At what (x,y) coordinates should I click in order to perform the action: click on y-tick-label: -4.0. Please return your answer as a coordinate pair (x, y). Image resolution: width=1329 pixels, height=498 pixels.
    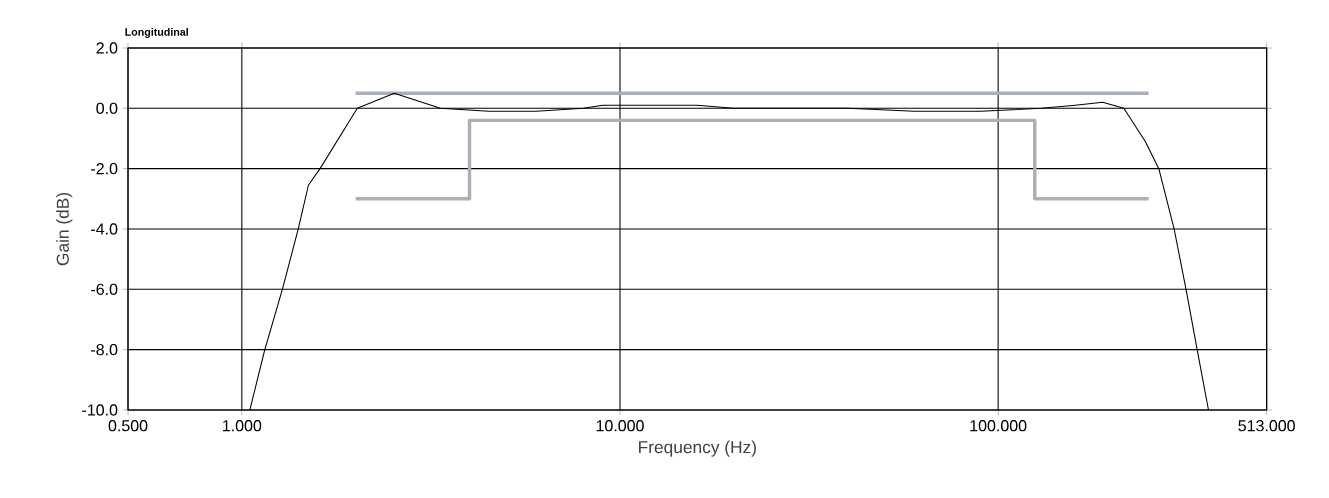
    Looking at the image, I should click on (104, 229).